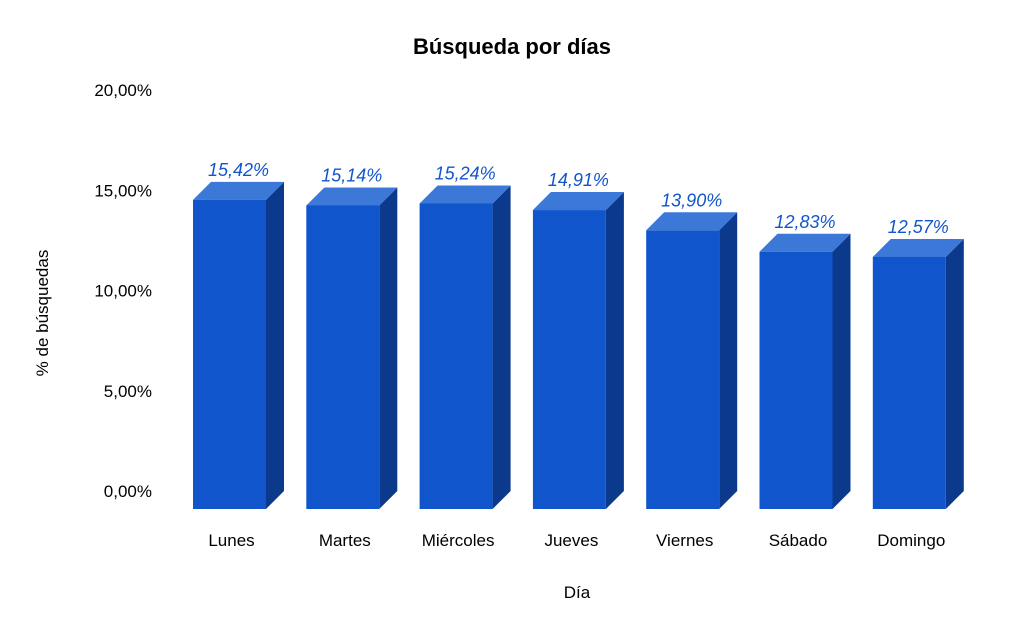  I want to click on x-tick-label: Jueves, so click(571, 540).